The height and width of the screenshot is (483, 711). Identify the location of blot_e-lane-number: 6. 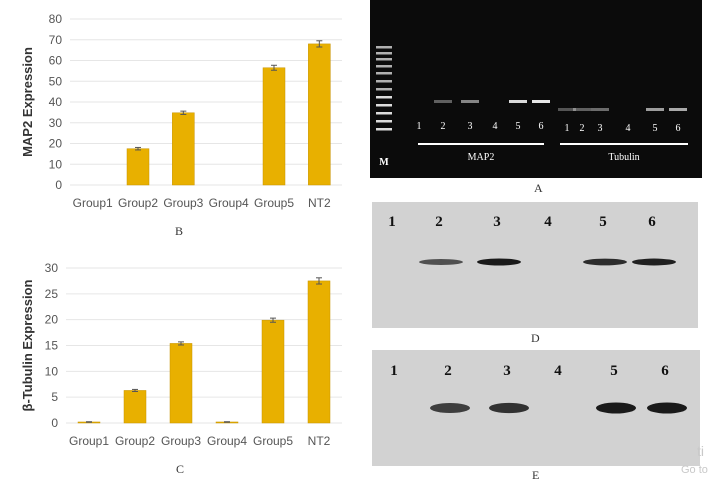
(665, 371).